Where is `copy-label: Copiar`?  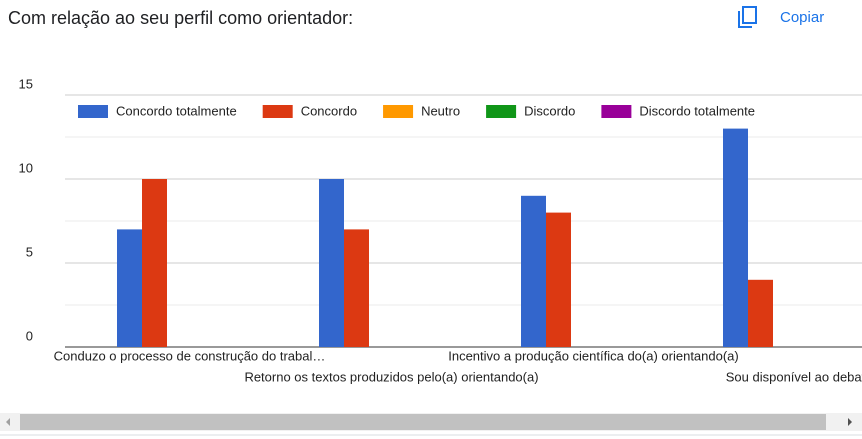
copy-label: Copiar is located at coordinates (802, 17).